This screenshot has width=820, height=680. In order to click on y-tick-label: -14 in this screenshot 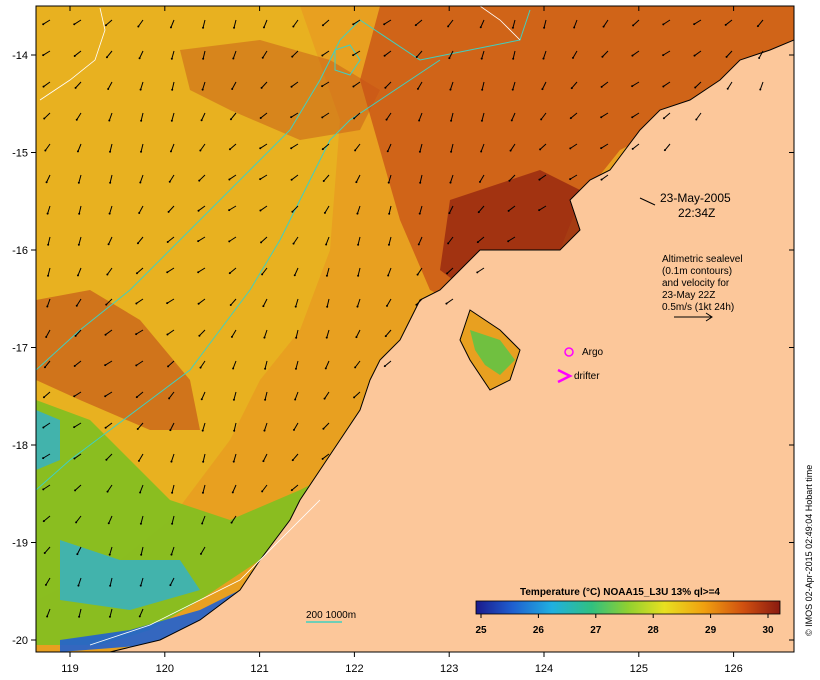, I will do `click(20, 56)`.